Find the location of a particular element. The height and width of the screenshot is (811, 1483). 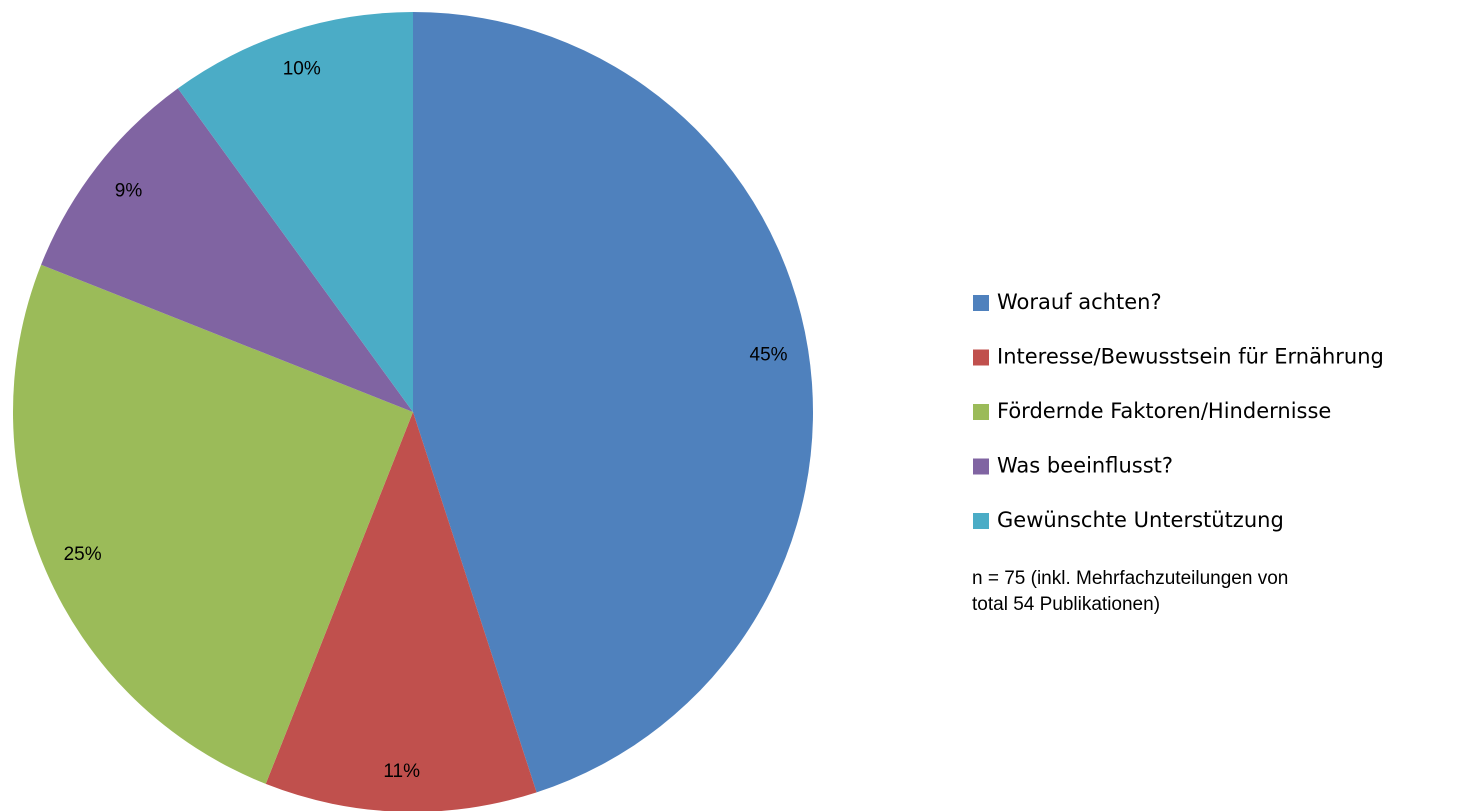

data-label: 25% is located at coordinates (83, 554).